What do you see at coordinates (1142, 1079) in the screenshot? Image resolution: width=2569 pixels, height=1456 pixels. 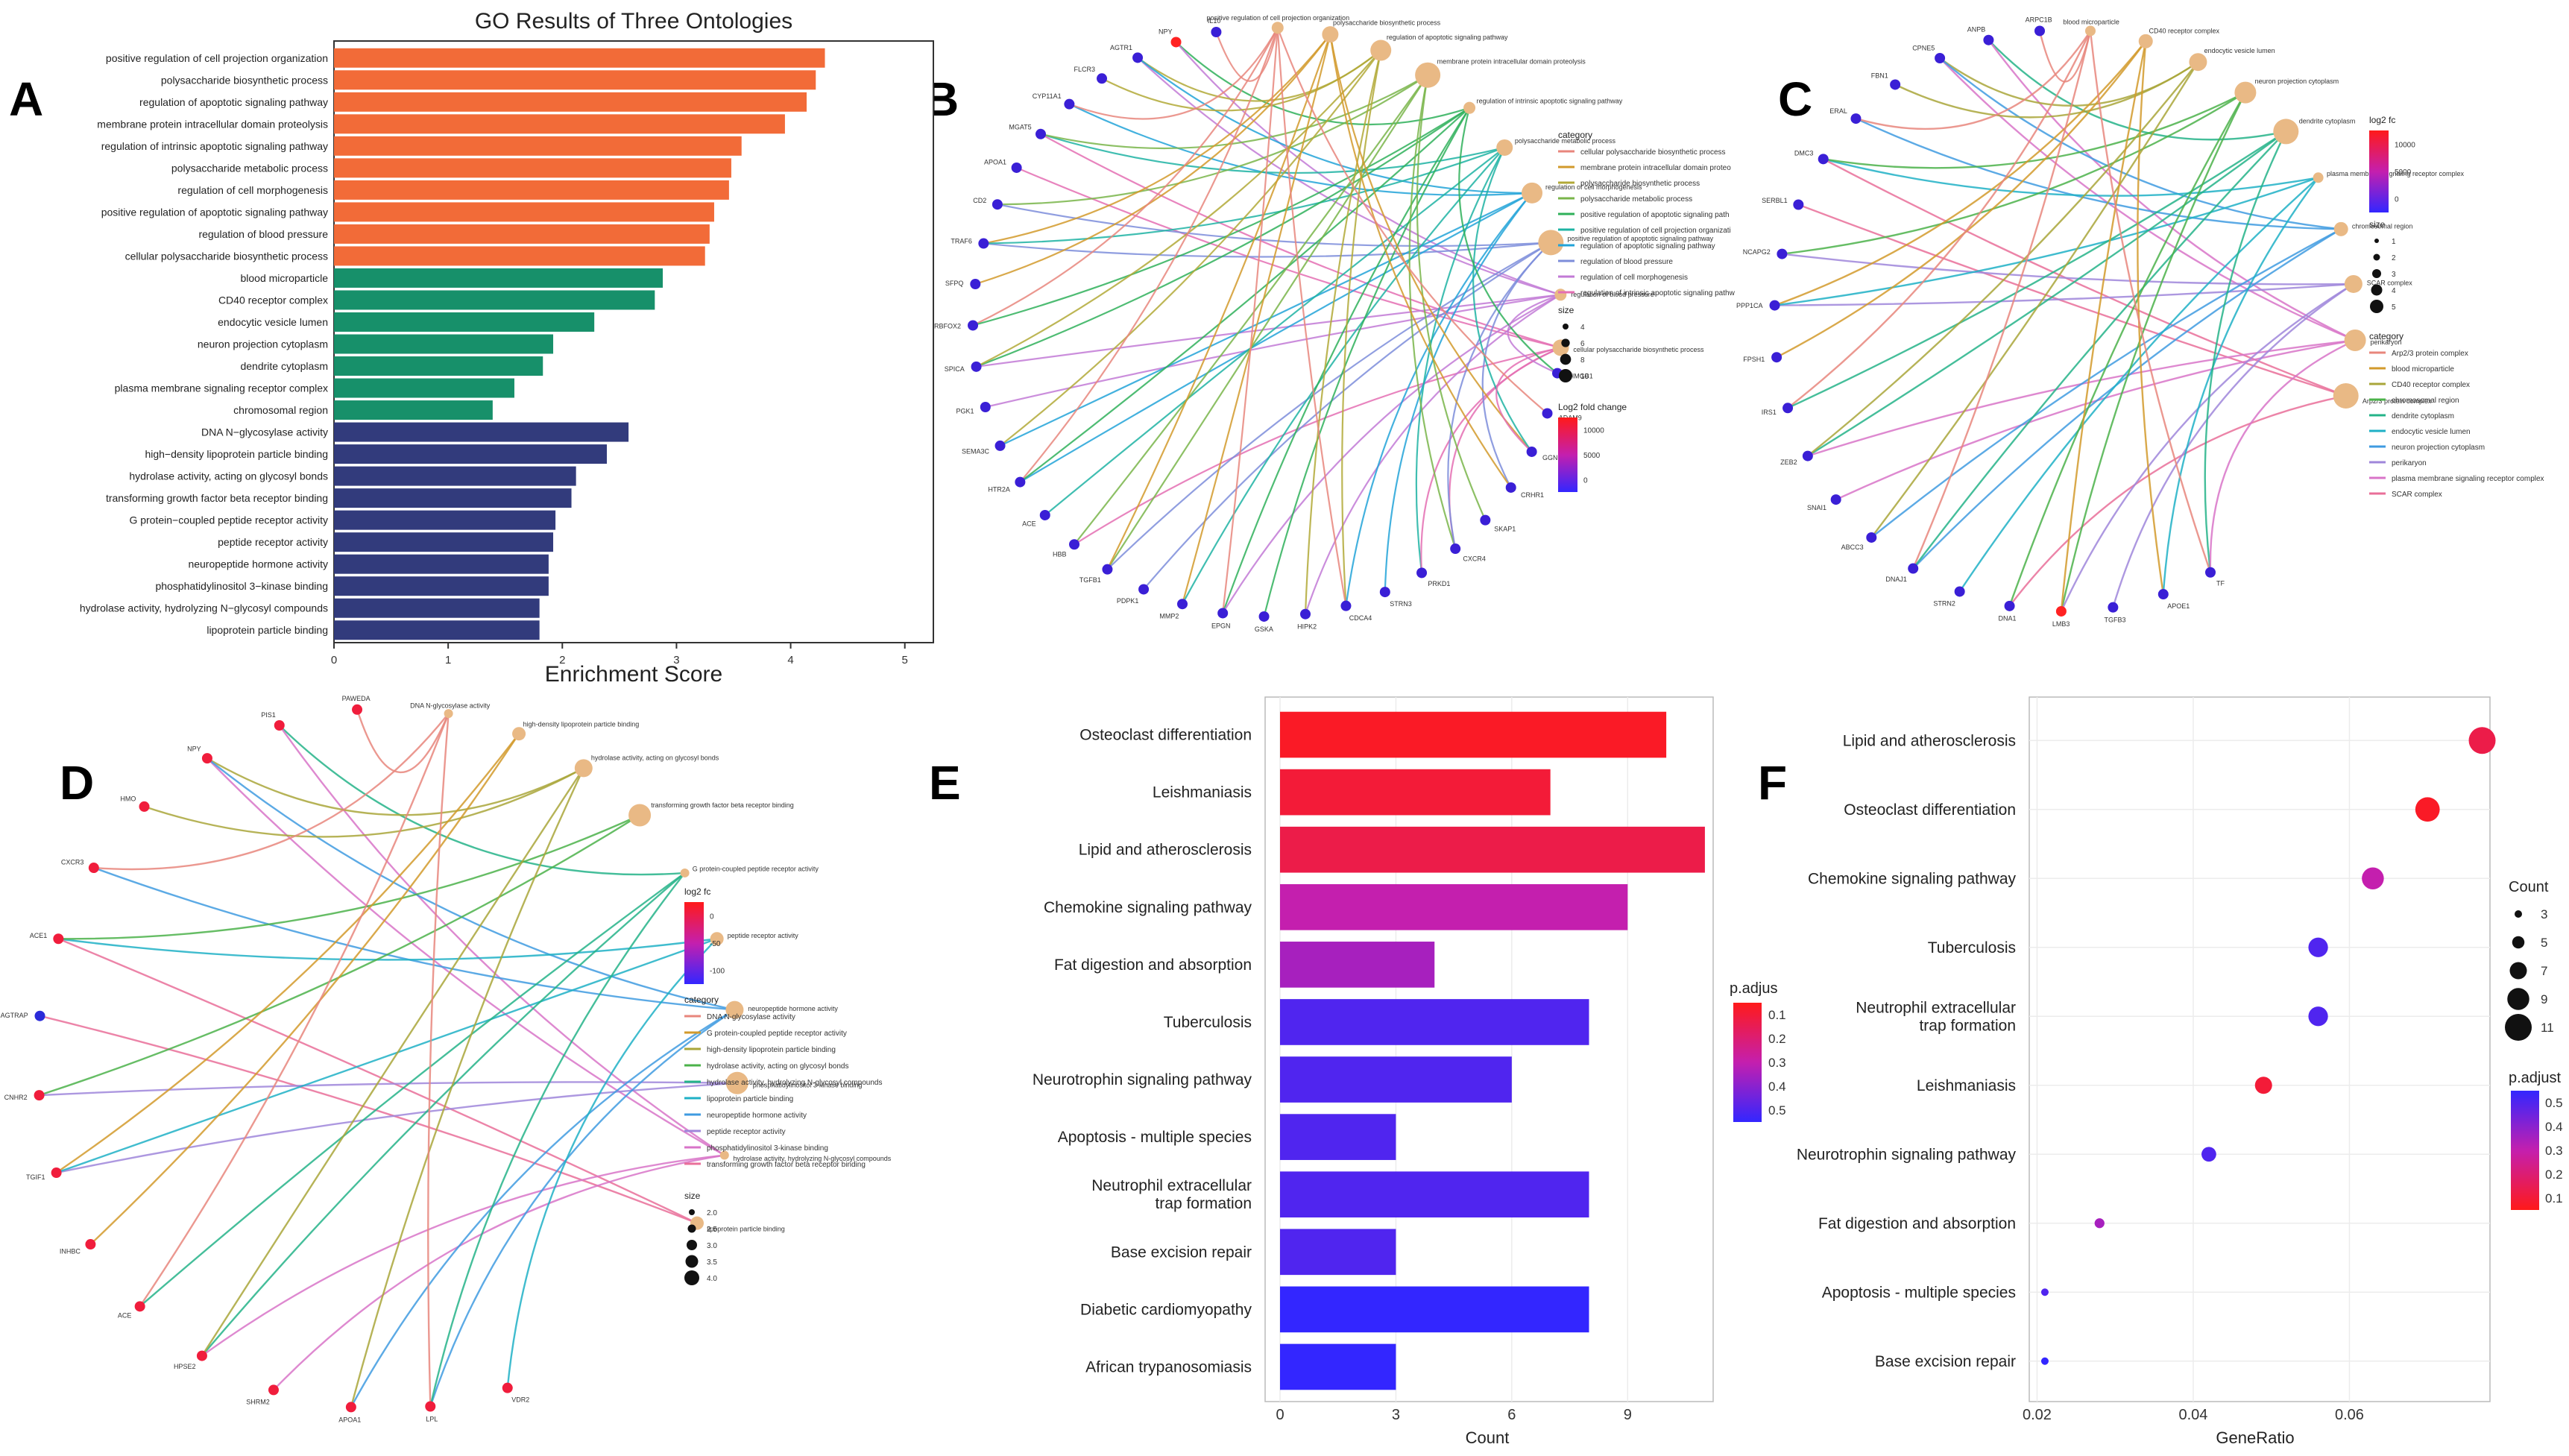 I see `panel-e-category-label: Neurotrophin signaling pathway` at bounding box center [1142, 1079].